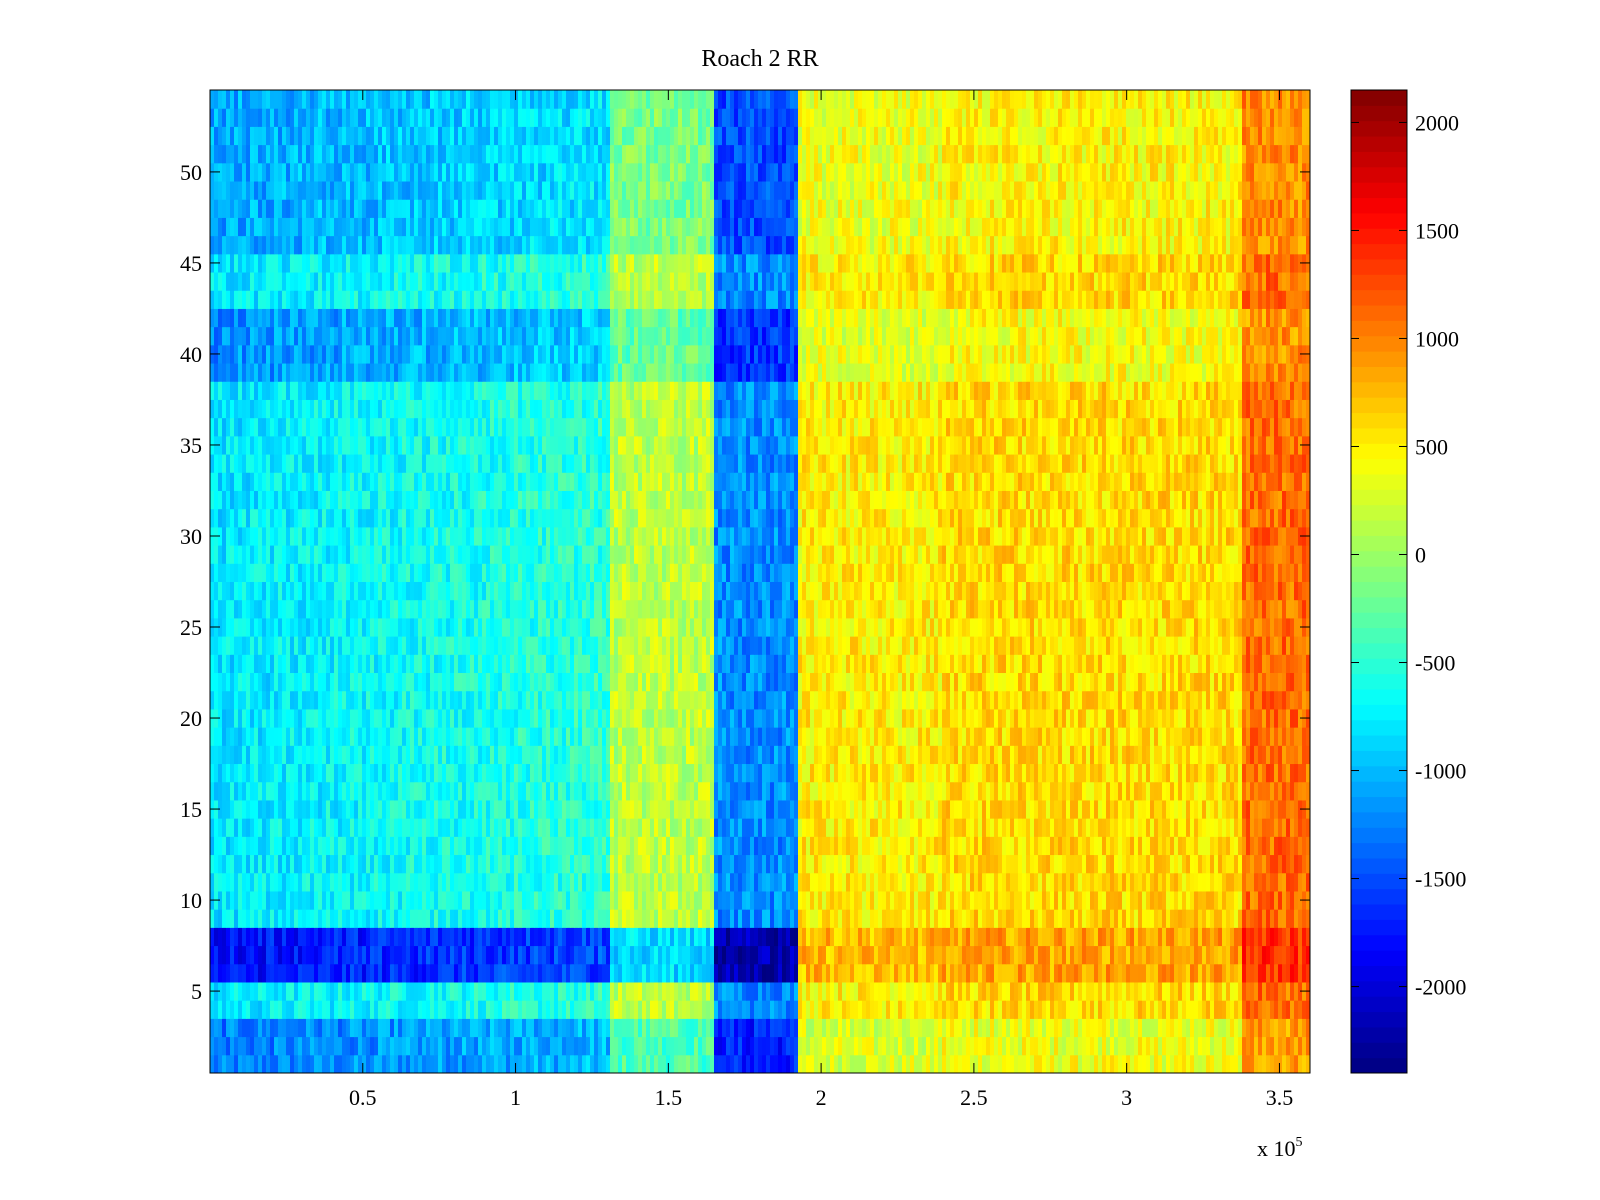 The height and width of the screenshot is (1200, 1600). What do you see at coordinates (191, 536) in the screenshot?
I see `y-tick-label: 30` at bounding box center [191, 536].